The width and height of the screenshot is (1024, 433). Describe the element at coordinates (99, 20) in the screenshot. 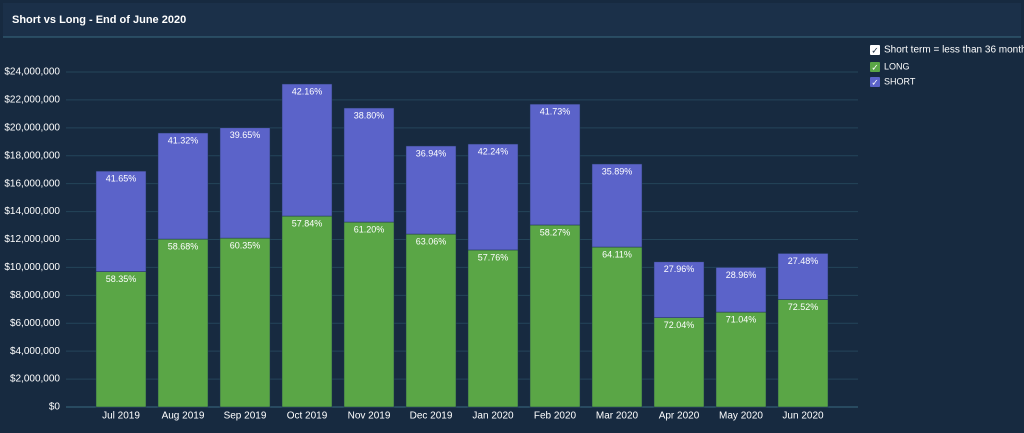

I see `chart-title: Short vs Long - End of June 2020` at that location.